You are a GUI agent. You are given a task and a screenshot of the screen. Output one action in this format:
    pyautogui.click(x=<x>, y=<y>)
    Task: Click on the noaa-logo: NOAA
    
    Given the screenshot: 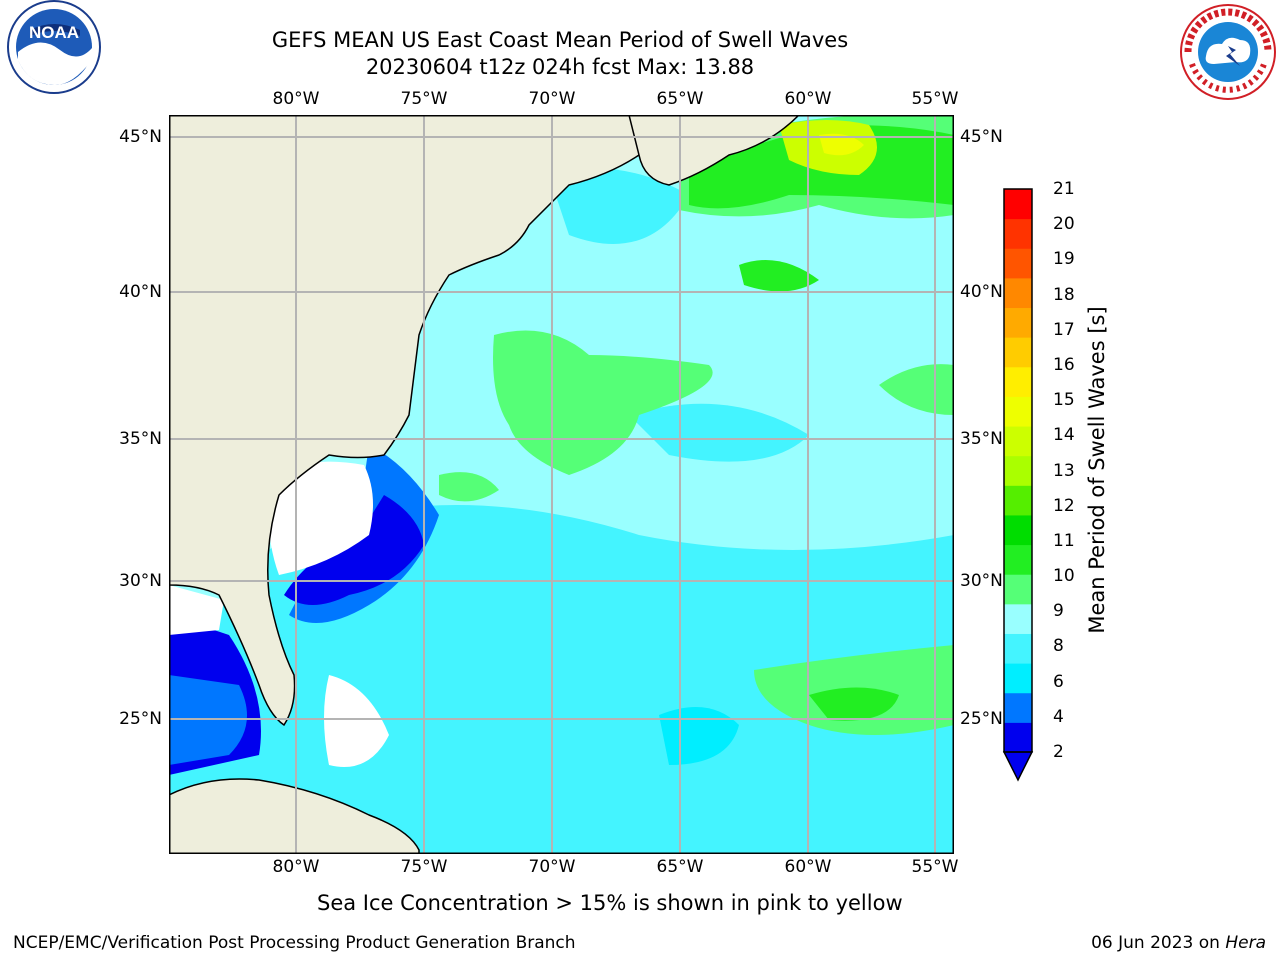 What is the action you would take?
    pyautogui.click(x=54, y=47)
    